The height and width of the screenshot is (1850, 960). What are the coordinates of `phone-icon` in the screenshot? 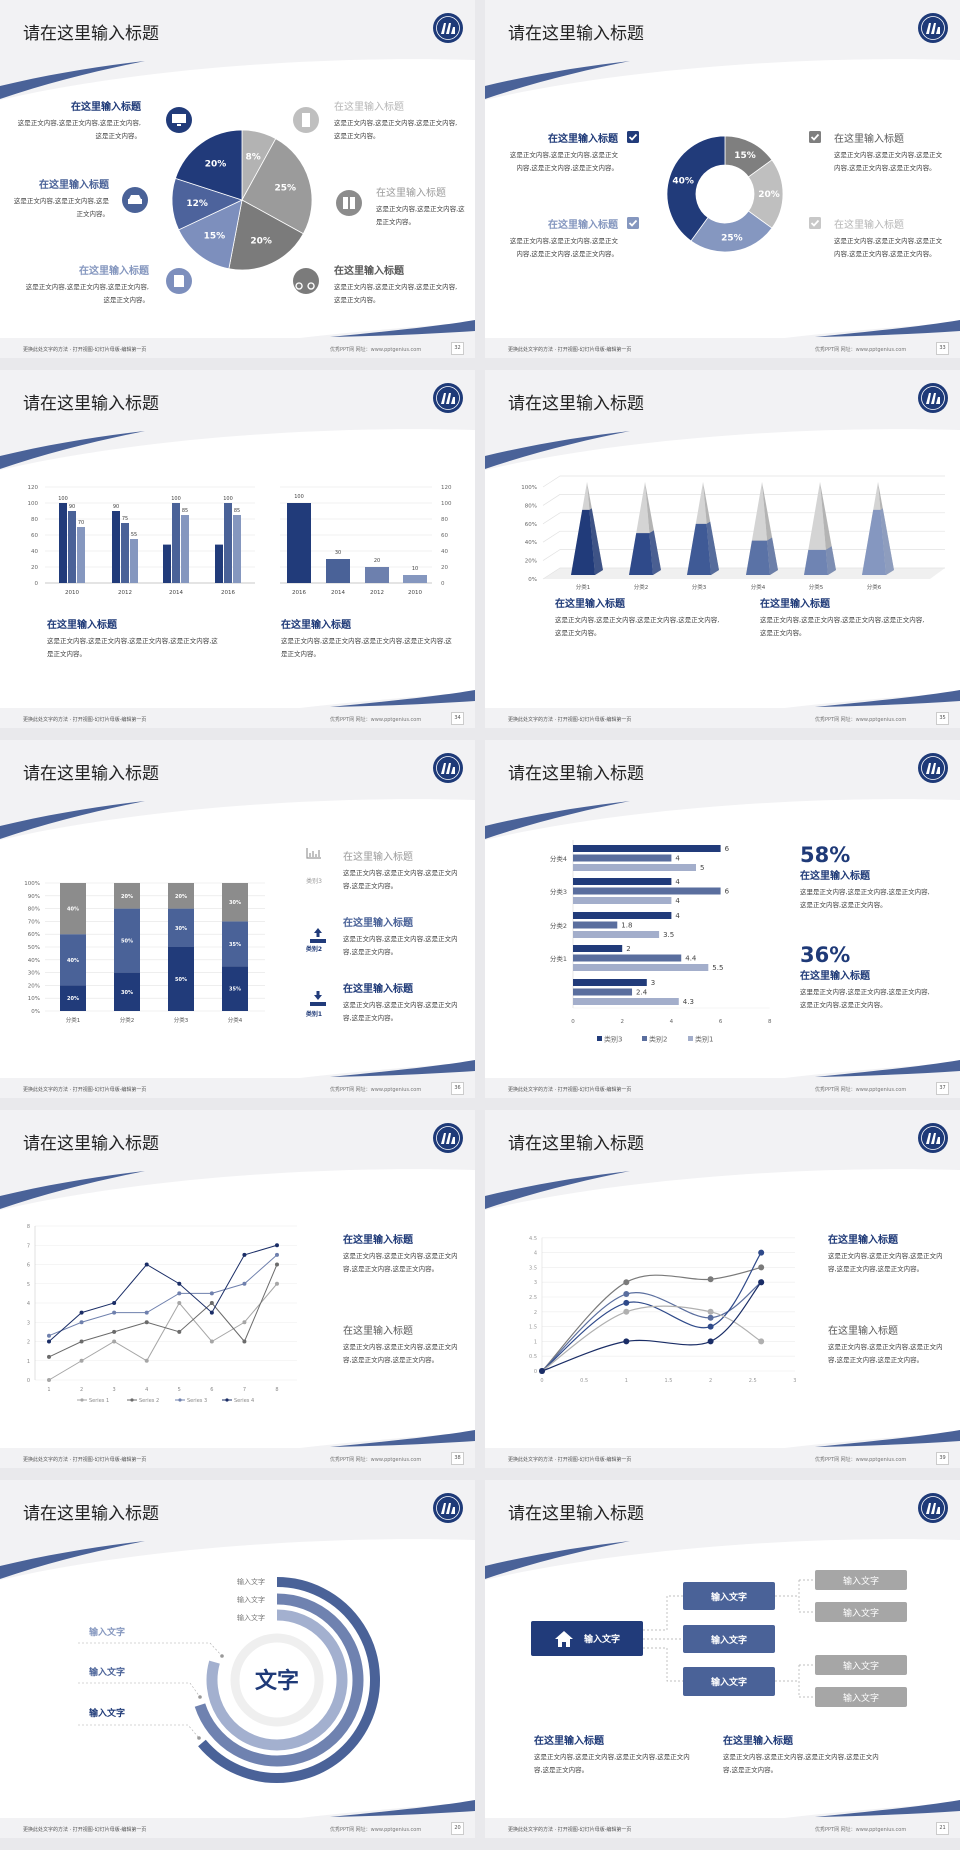 It's located at (306, 120).